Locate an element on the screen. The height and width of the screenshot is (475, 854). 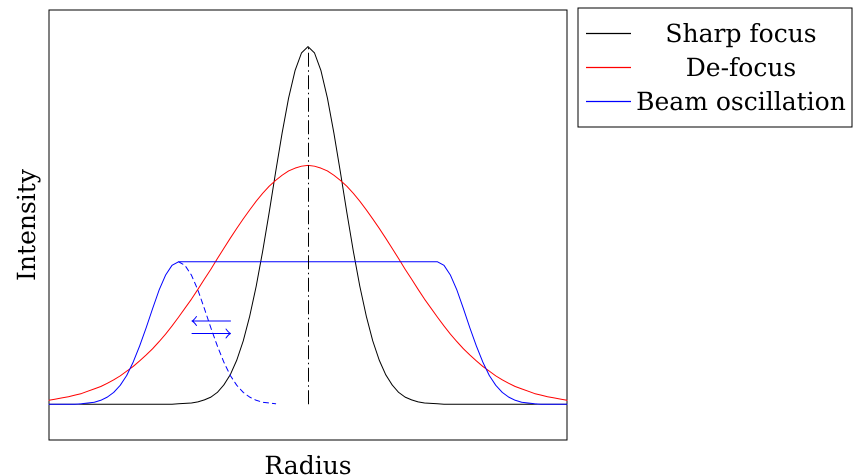
x-axis-title: Radius is located at coordinates (308, 462).